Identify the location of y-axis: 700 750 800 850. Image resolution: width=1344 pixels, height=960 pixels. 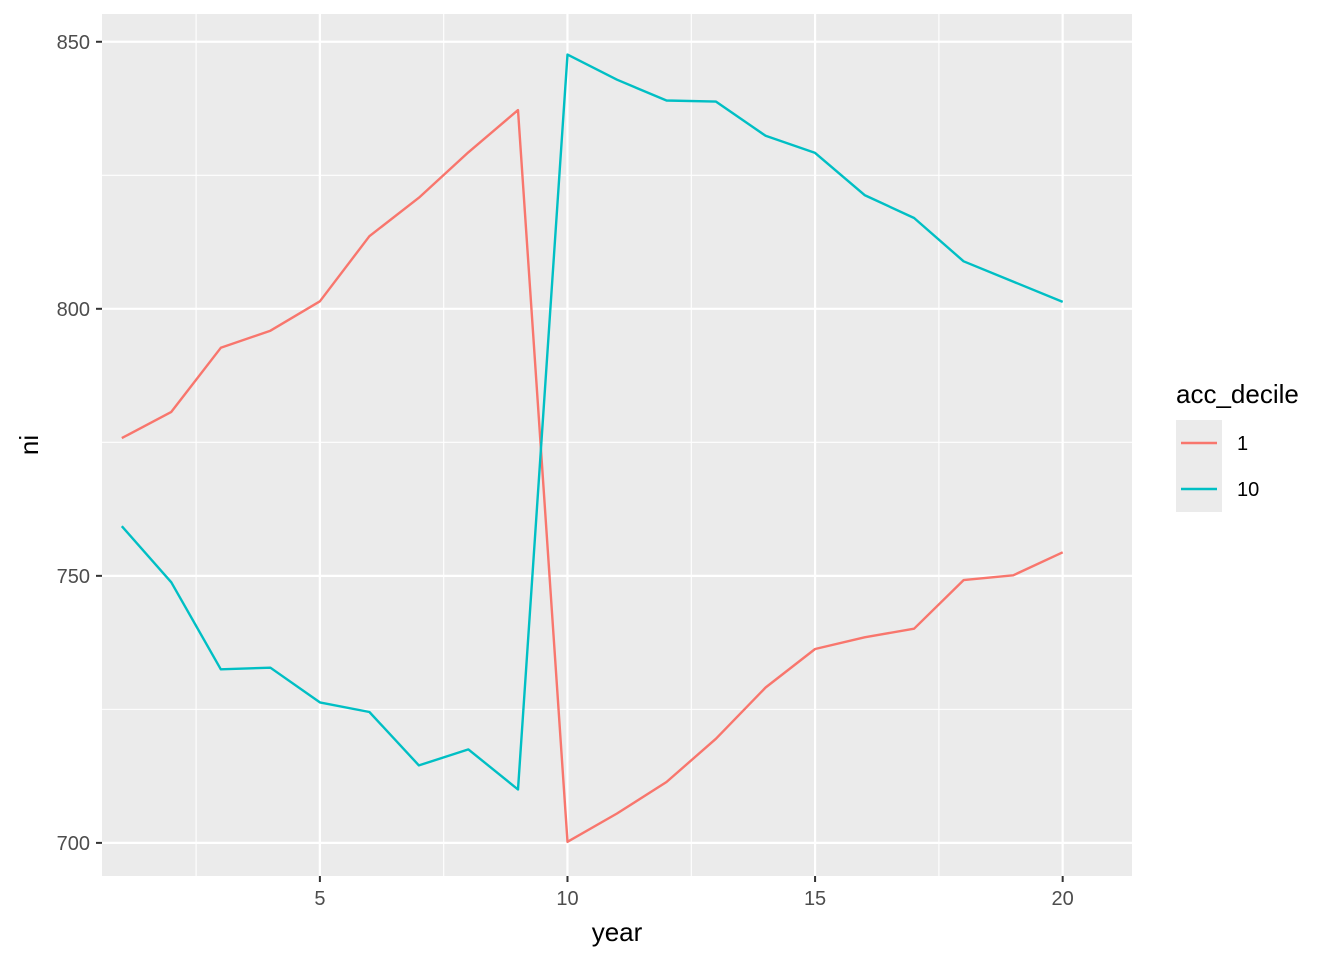
(79, 443).